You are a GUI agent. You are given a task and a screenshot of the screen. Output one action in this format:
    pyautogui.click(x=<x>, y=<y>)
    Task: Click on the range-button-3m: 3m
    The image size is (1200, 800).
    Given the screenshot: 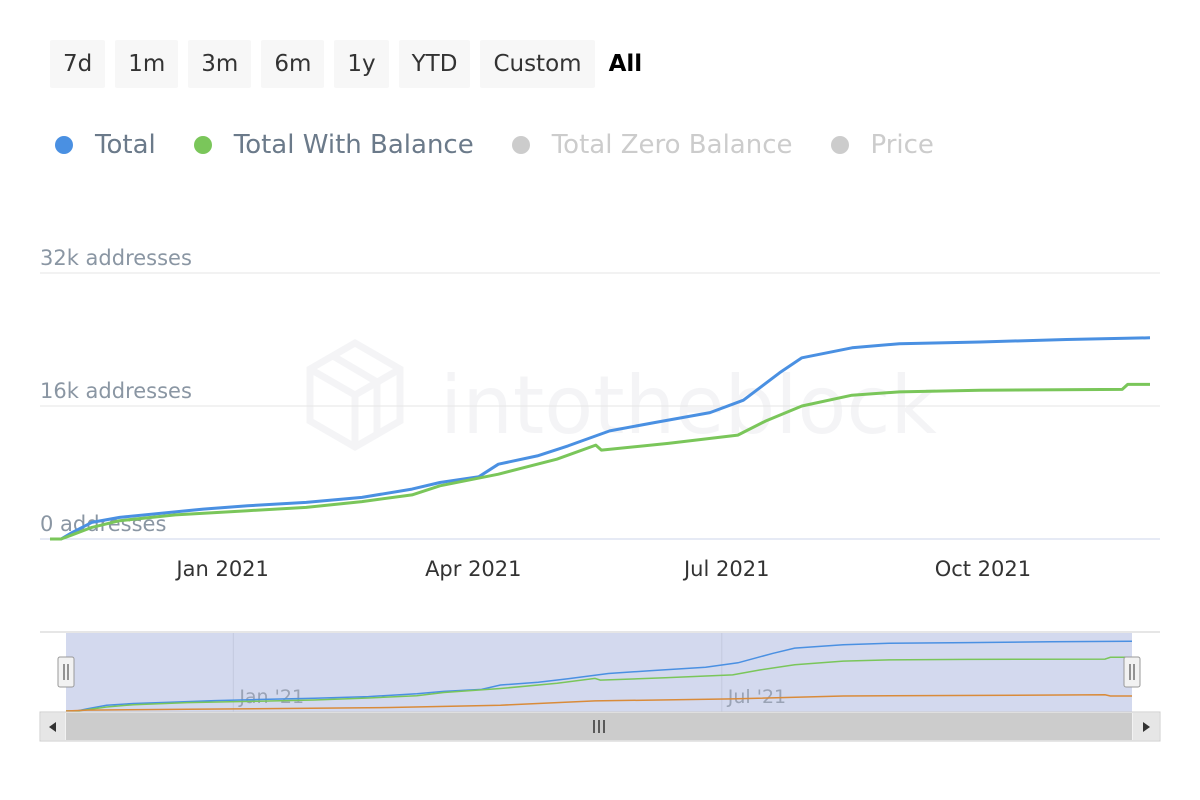 What is the action you would take?
    pyautogui.click(x=220, y=64)
    